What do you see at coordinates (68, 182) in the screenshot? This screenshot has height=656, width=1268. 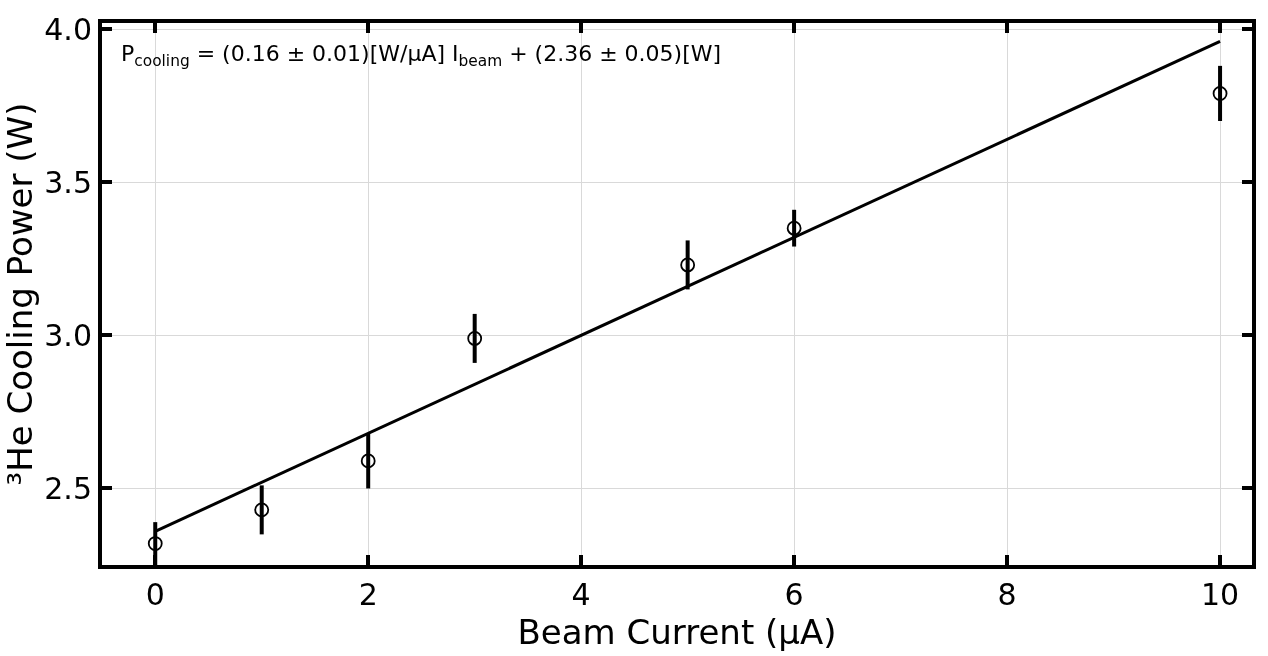 I see `y-tick-label: 3.5` at bounding box center [68, 182].